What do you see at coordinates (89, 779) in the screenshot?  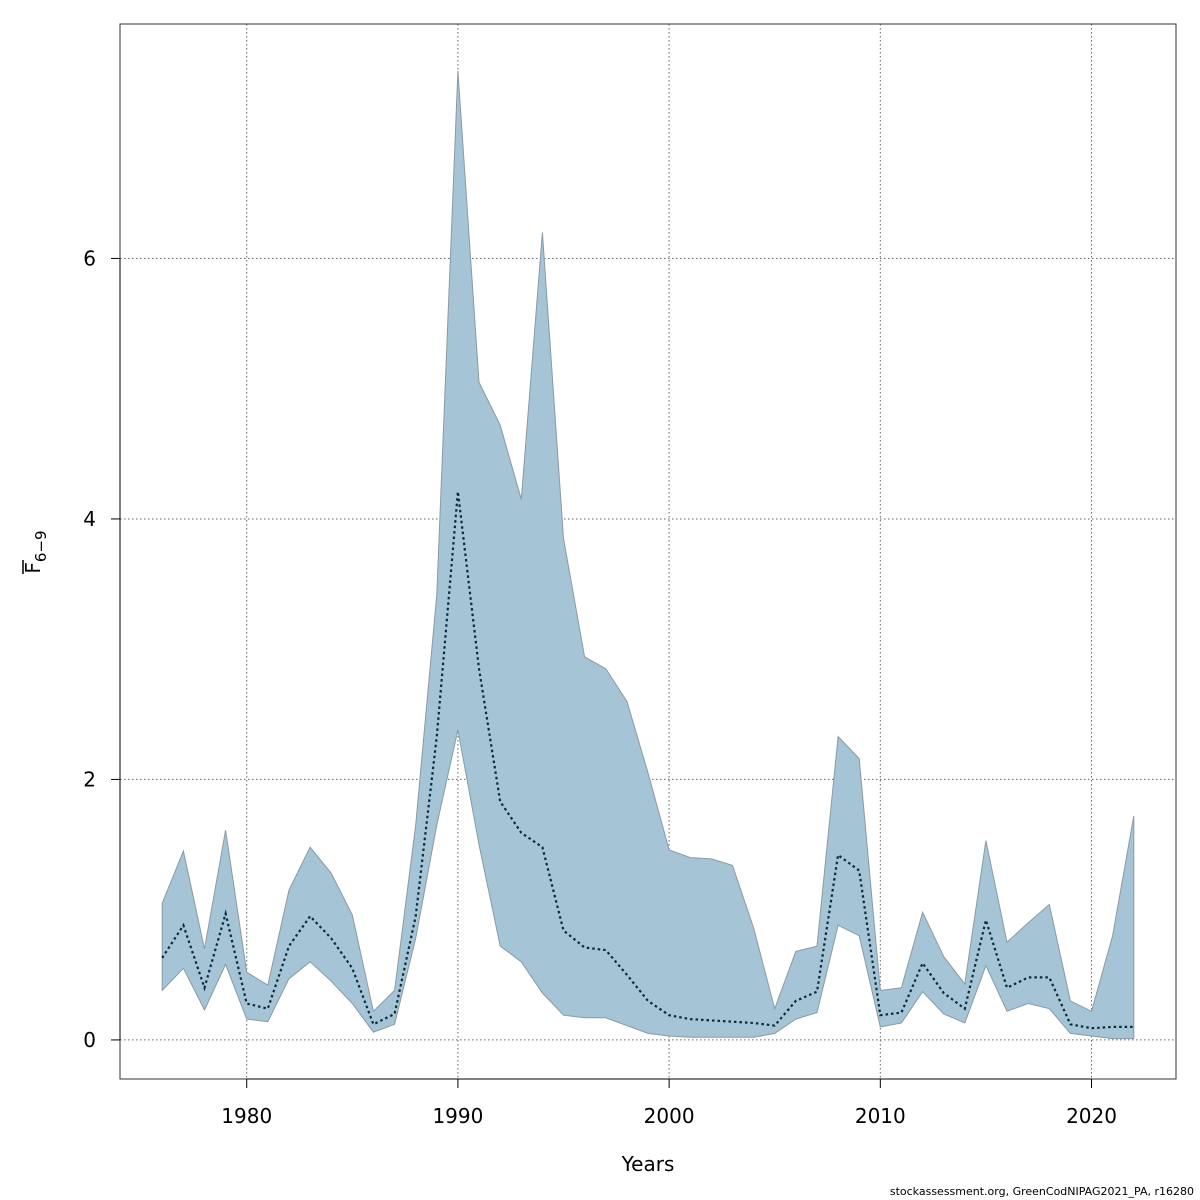 I see `y-tick-label: 2` at bounding box center [89, 779].